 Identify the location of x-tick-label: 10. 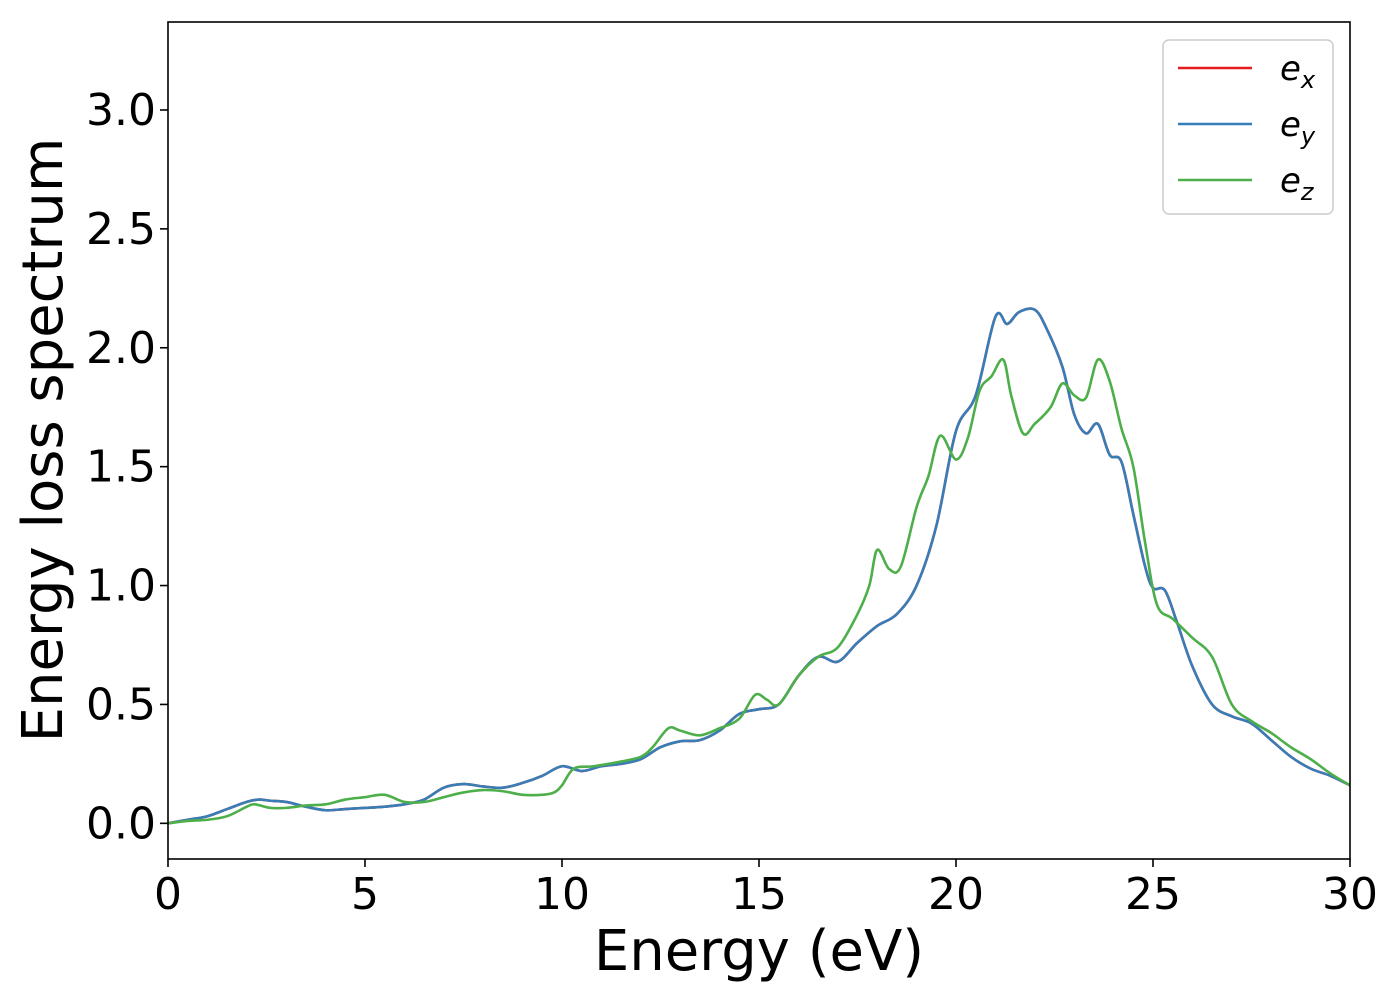
(562, 894).